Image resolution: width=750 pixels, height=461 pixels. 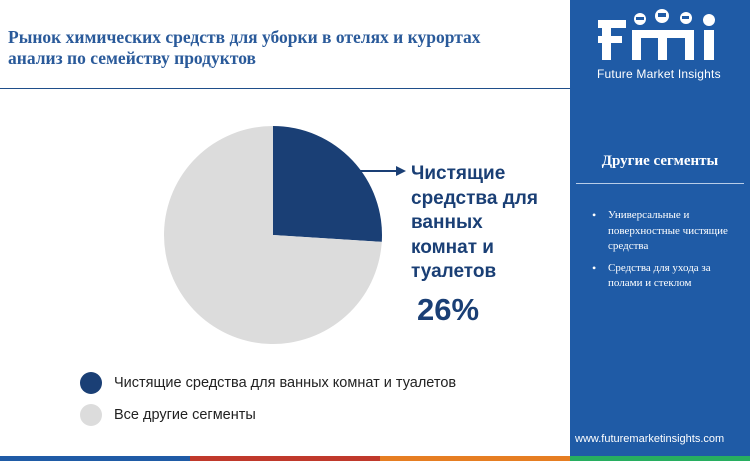 I want to click on callout-label-line: Чистящие, so click(x=458, y=173).